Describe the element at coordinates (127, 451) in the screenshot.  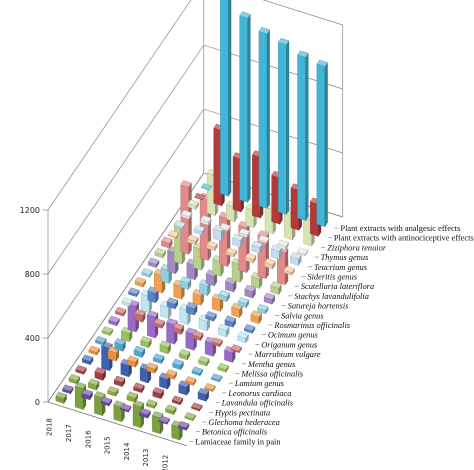
I see `x-tick-label: 2014` at that location.